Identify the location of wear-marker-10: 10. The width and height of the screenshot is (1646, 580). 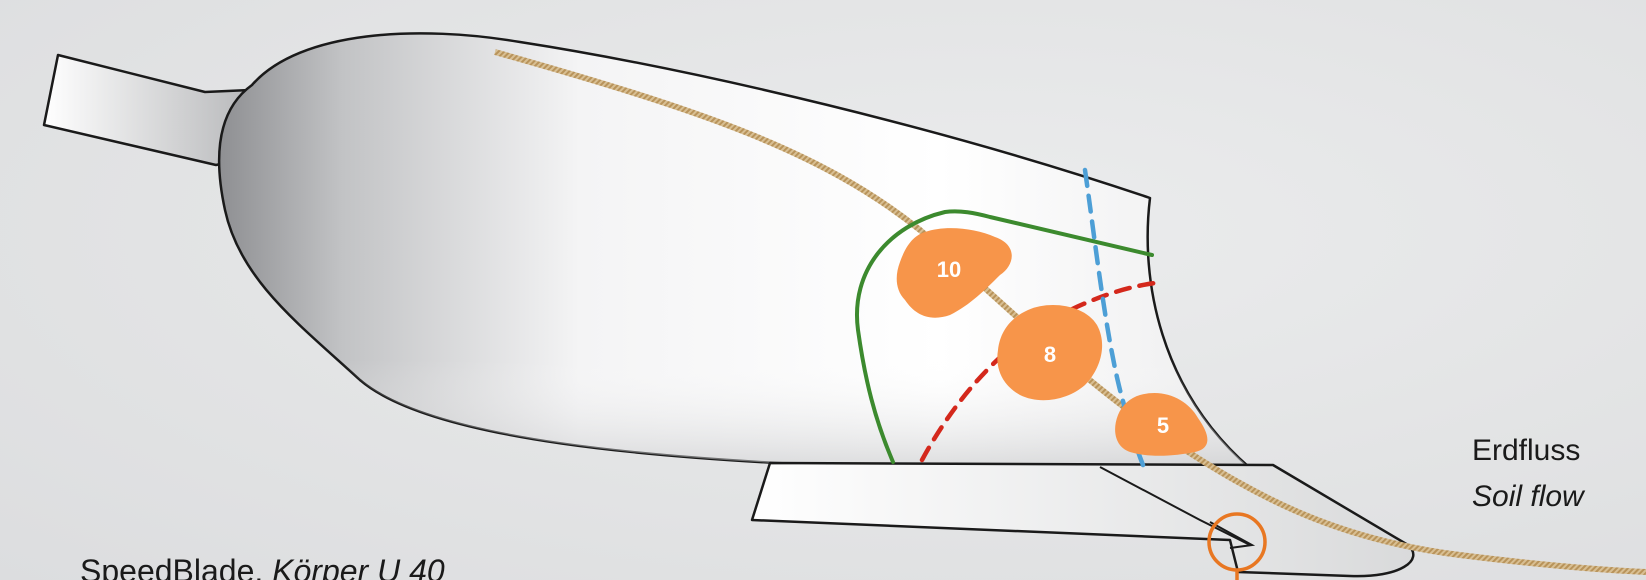
(954, 273).